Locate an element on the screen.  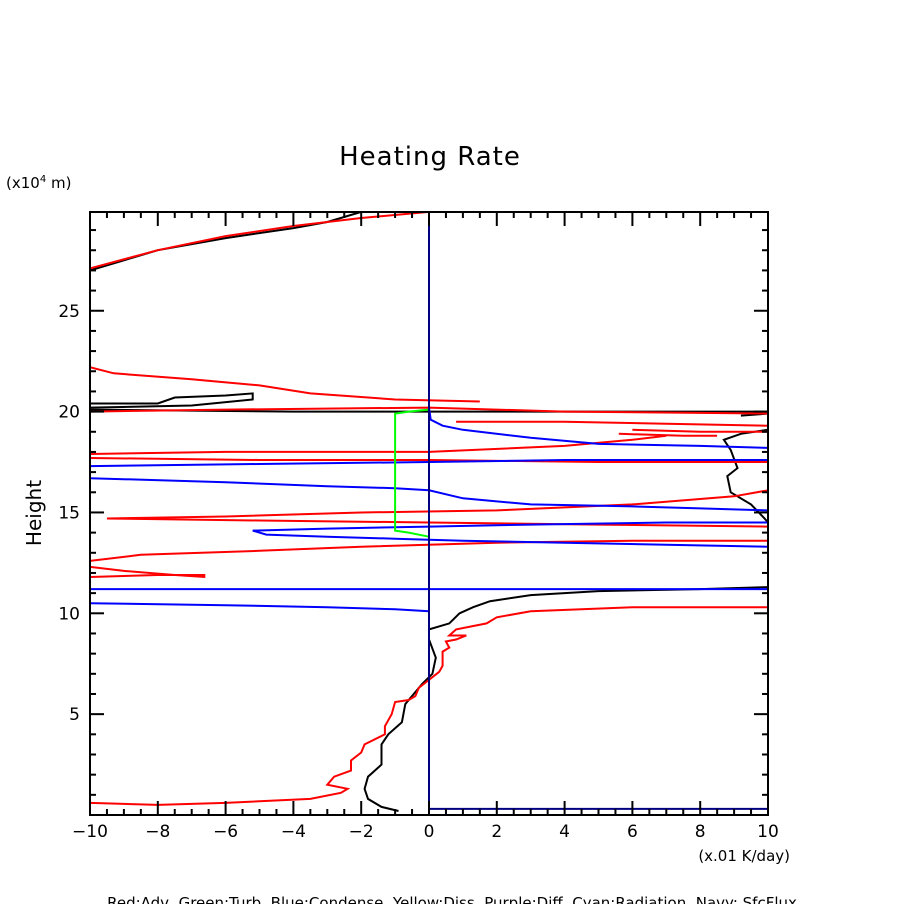
x-tick-label: −6 is located at coordinates (225, 832).